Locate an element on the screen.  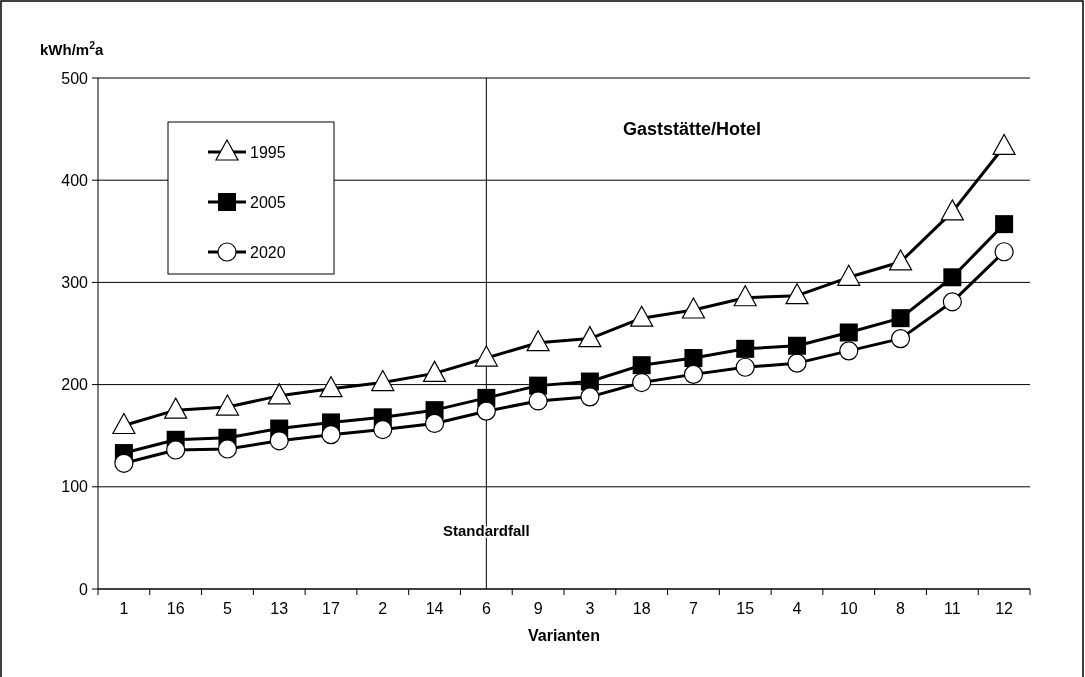
y-axis-title: kWh/m$^{2}$a is located at coordinates (72, 48).